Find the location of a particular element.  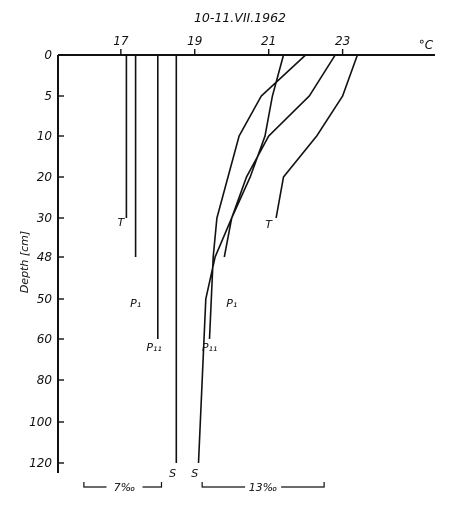

y-tick-label: 60 is located at coordinates (45, 339).